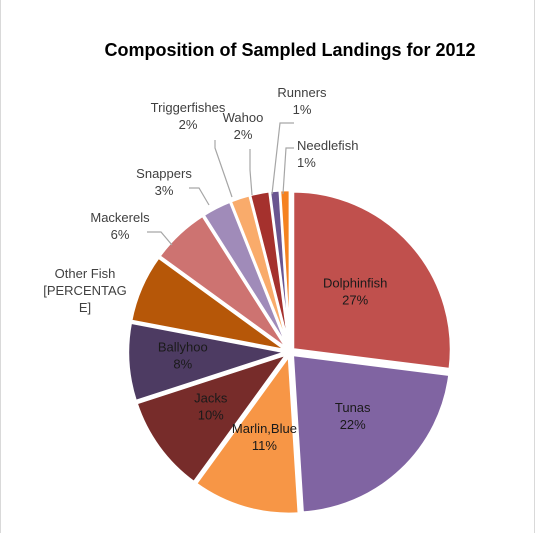 This screenshot has width=535, height=533. Describe the element at coordinates (188, 116) in the screenshot. I see `slice-label-triggerfishes: Triggerfishes 2%` at that location.